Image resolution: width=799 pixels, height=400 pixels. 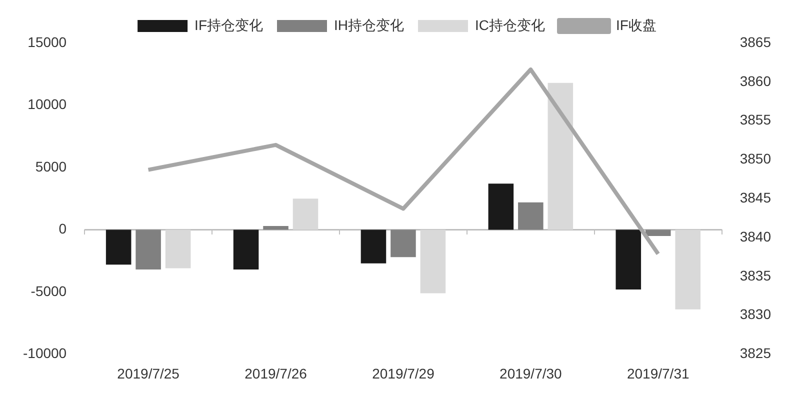 What do you see at coordinates (756, 158) in the screenshot?
I see `y2-tick-label: 3850` at bounding box center [756, 158].